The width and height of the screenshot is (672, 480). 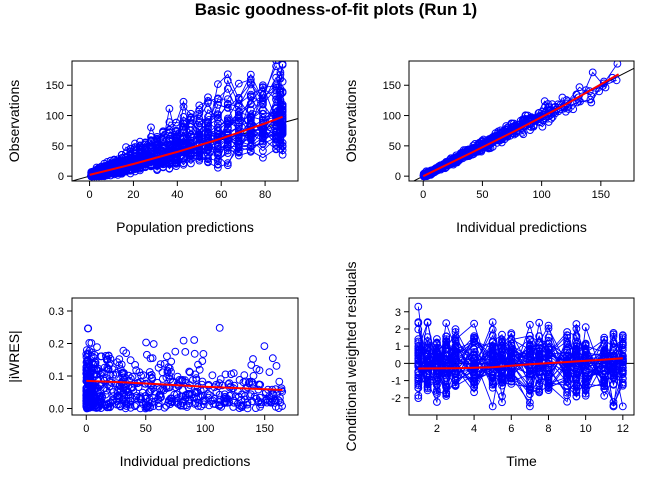 What do you see at coordinates (185, 227) in the screenshot?
I see `x-axis-label: Population predictions` at bounding box center [185, 227].